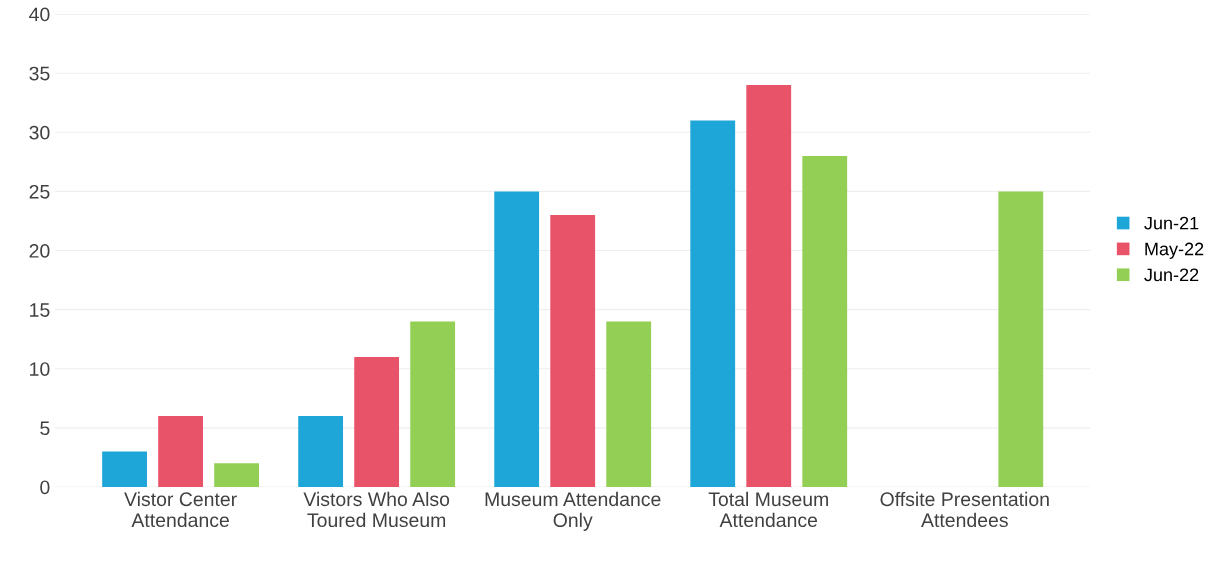  Describe the element at coordinates (39, 14) in the screenshot. I see `y-tick-label: 40` at that location.